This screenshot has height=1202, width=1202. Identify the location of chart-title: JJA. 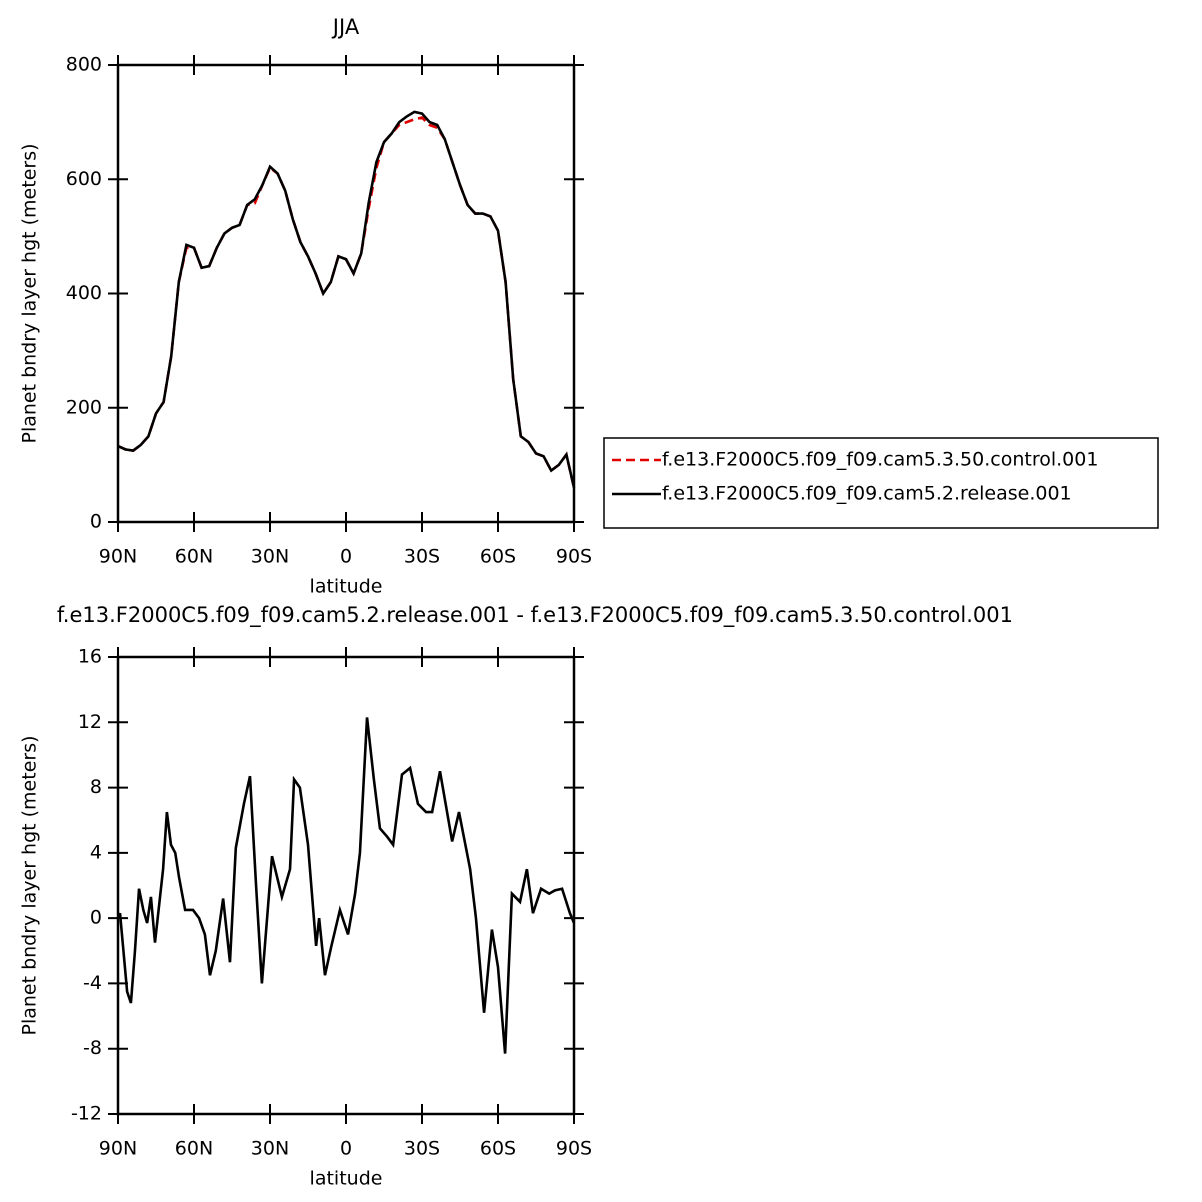
(345, 27).